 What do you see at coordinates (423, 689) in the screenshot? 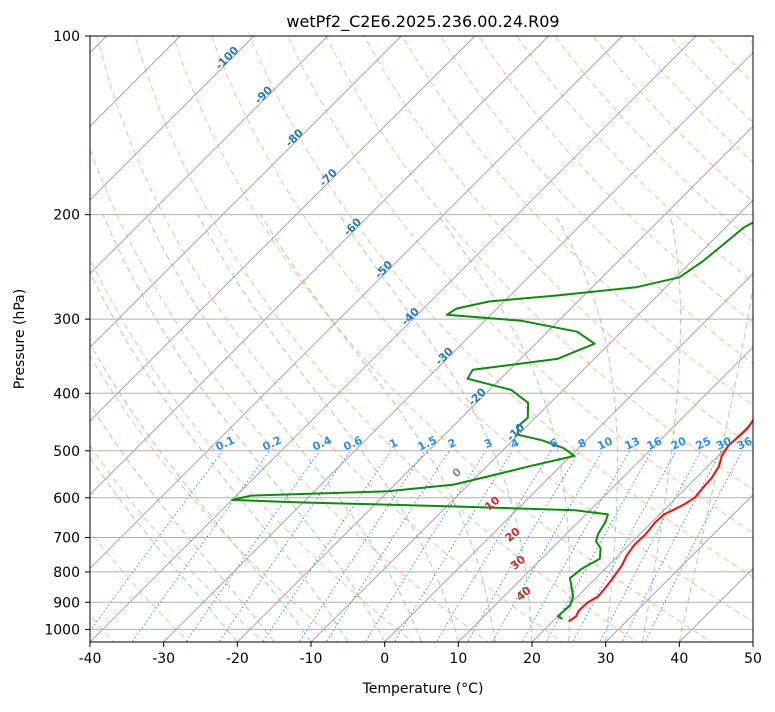
I see `x-axis-label: Temperature (°C)` at bounding box center [423, 689].